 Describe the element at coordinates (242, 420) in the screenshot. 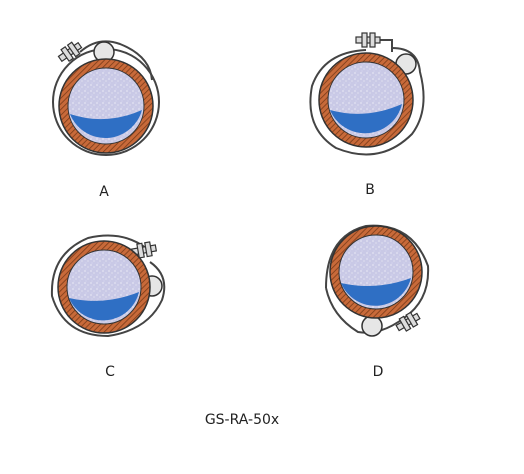

I see `figure-caption: GS-RA-50x` at that location.